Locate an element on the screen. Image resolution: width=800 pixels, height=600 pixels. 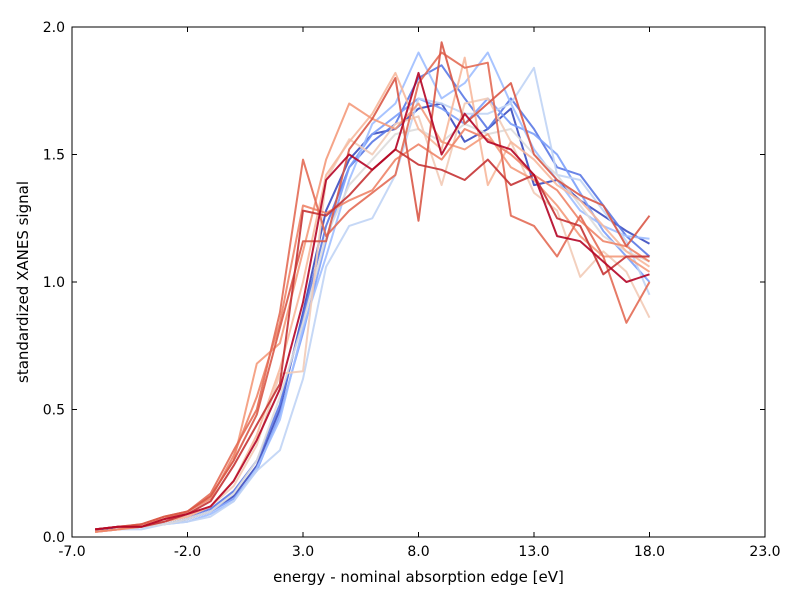
x-tick-label: -2.0 is located at coordinates (187, 552).